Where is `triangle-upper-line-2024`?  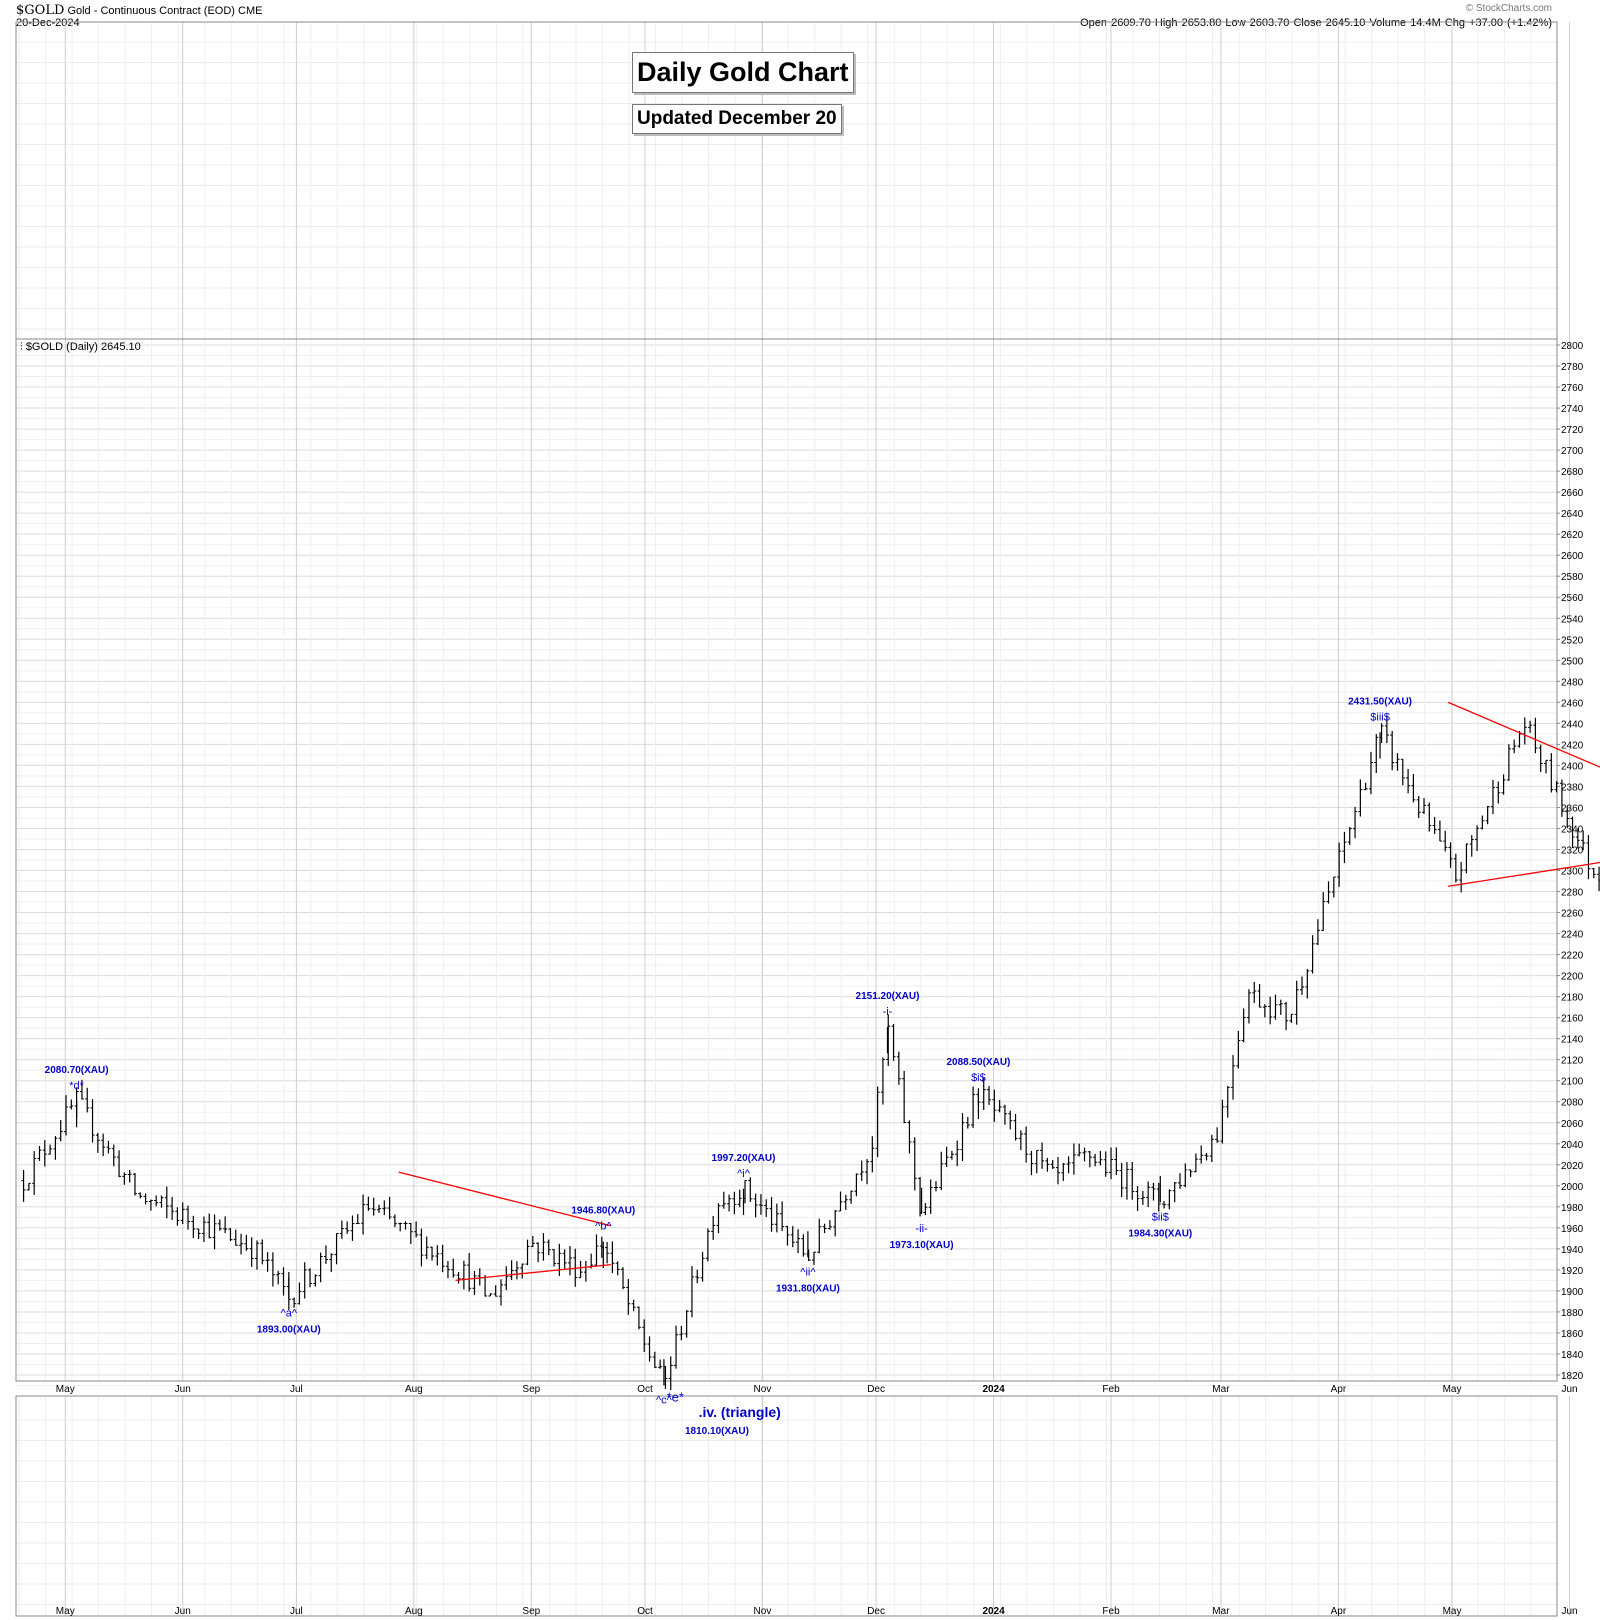 triangle-upper-line-2024 is located at coordinates (1524, 734).